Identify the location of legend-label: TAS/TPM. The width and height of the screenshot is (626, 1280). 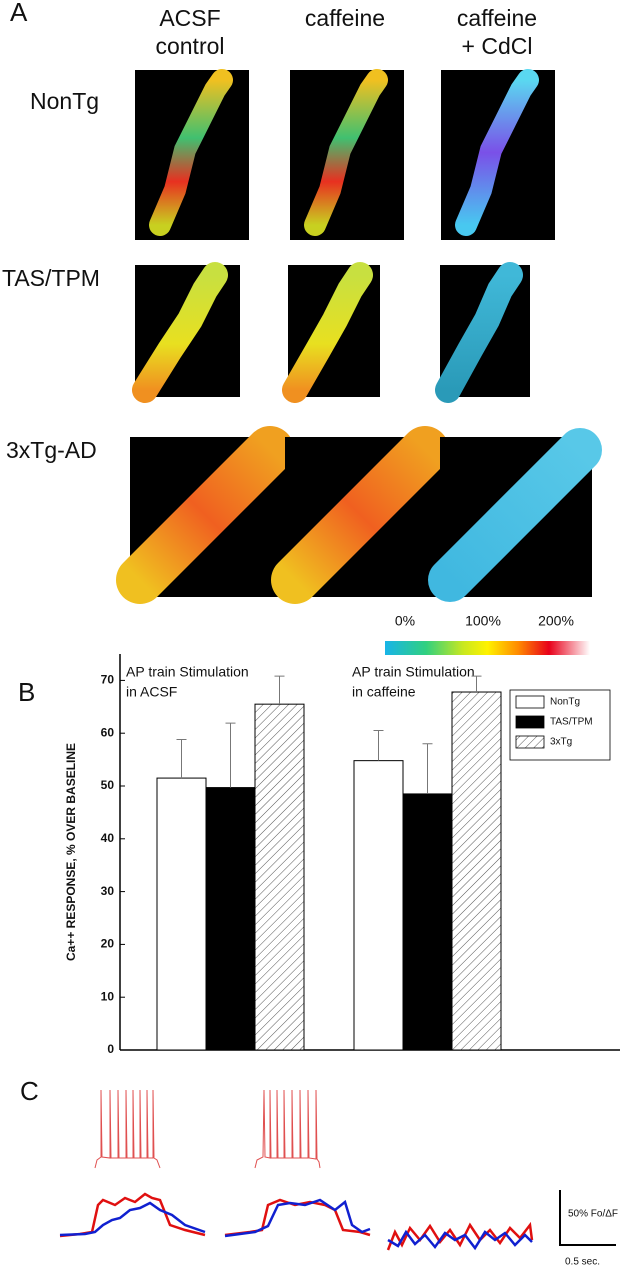
(571, 722).